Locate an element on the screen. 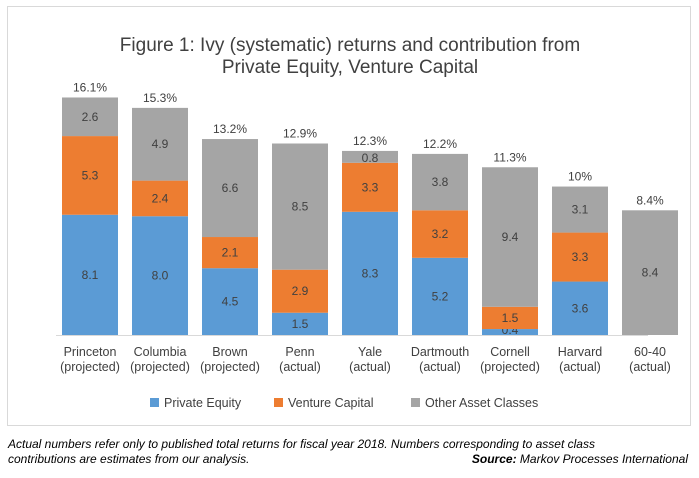  legend-label-1: Private Equity is located at coordinates (203, 403).